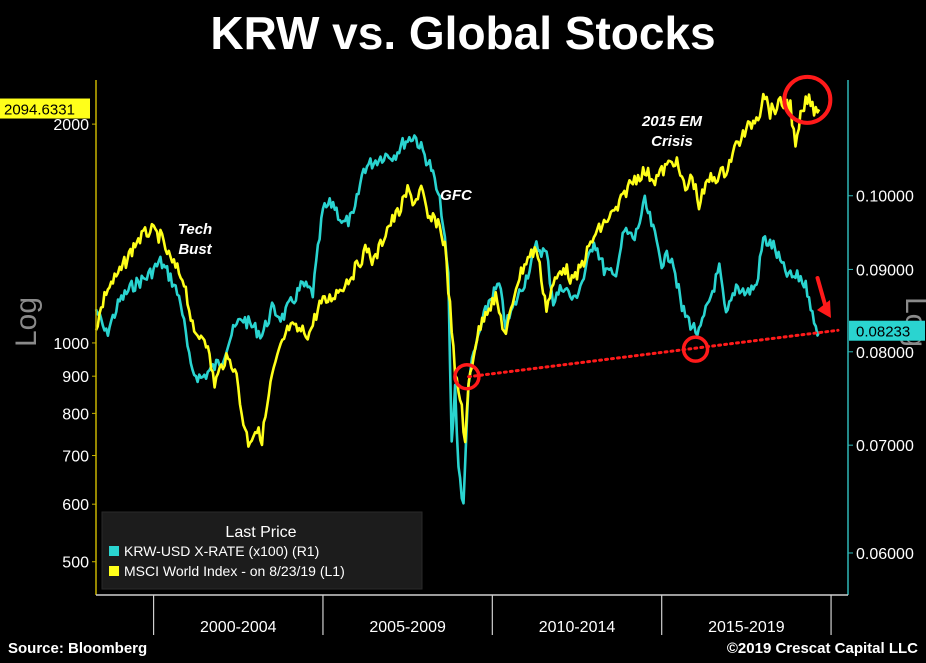 This screenshot has height=663, width=926. I want to click on legend-box, so click(262, 550).